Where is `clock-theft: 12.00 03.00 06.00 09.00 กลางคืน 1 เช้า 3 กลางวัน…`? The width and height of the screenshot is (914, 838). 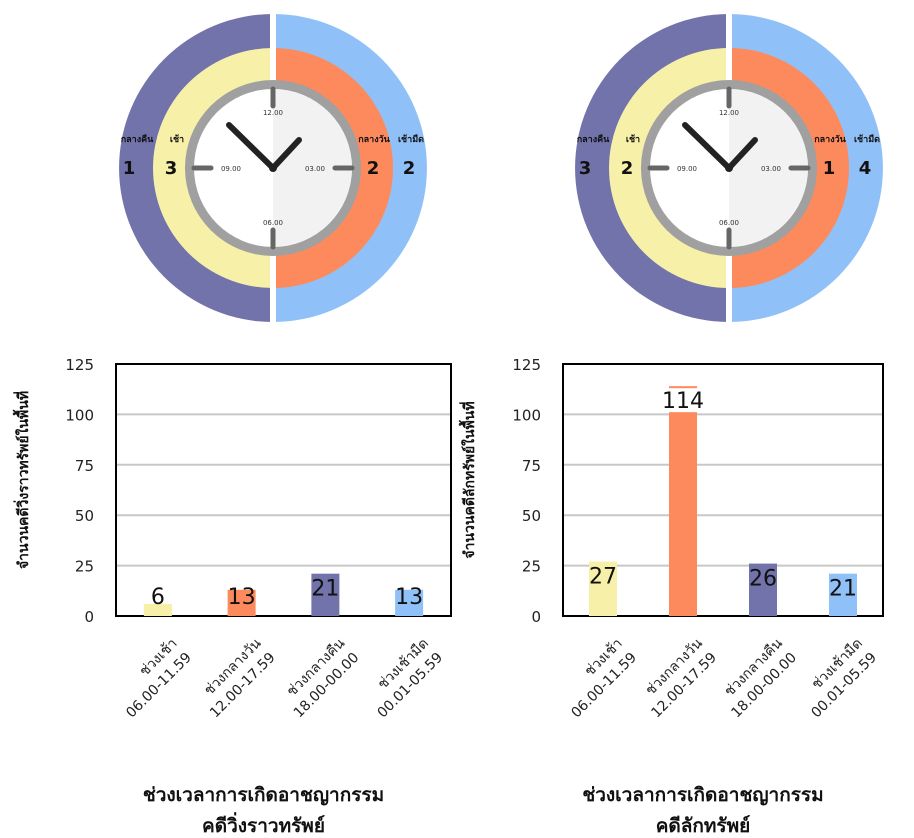 clock-theft: 12.00 03.00 06.00 09.00 กลางคืน 1 เช้า 3 กลางวัน… is located at coordinates (273, 168).